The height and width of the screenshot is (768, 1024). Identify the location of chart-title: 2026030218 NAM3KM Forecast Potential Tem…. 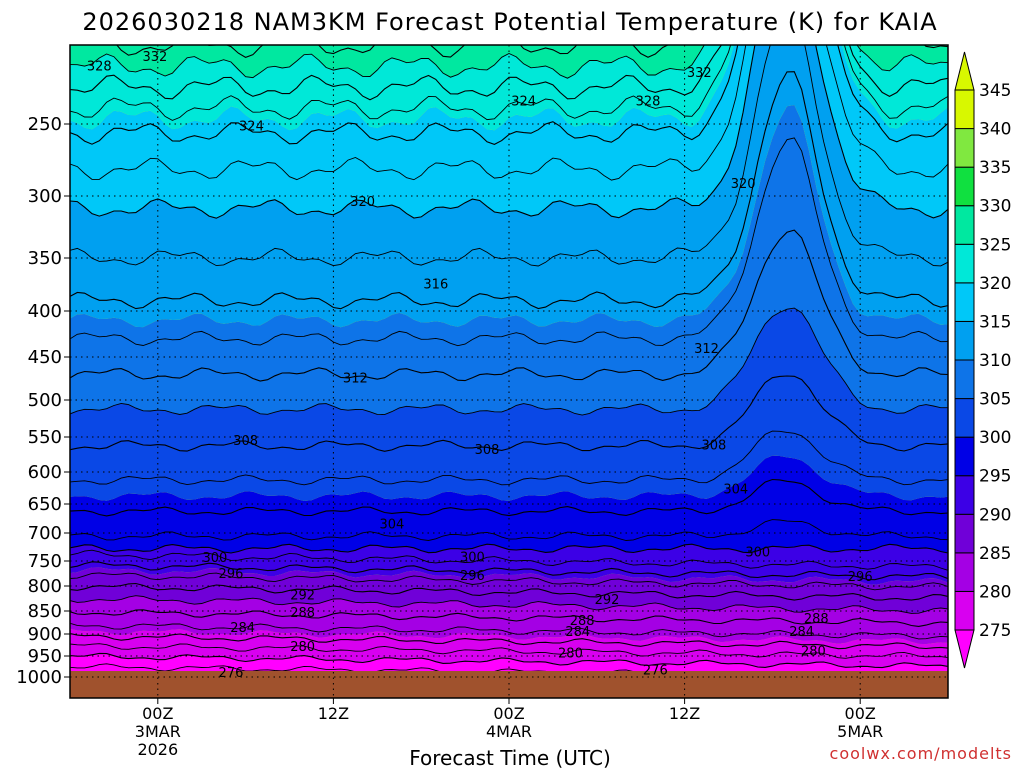
(509, 22).